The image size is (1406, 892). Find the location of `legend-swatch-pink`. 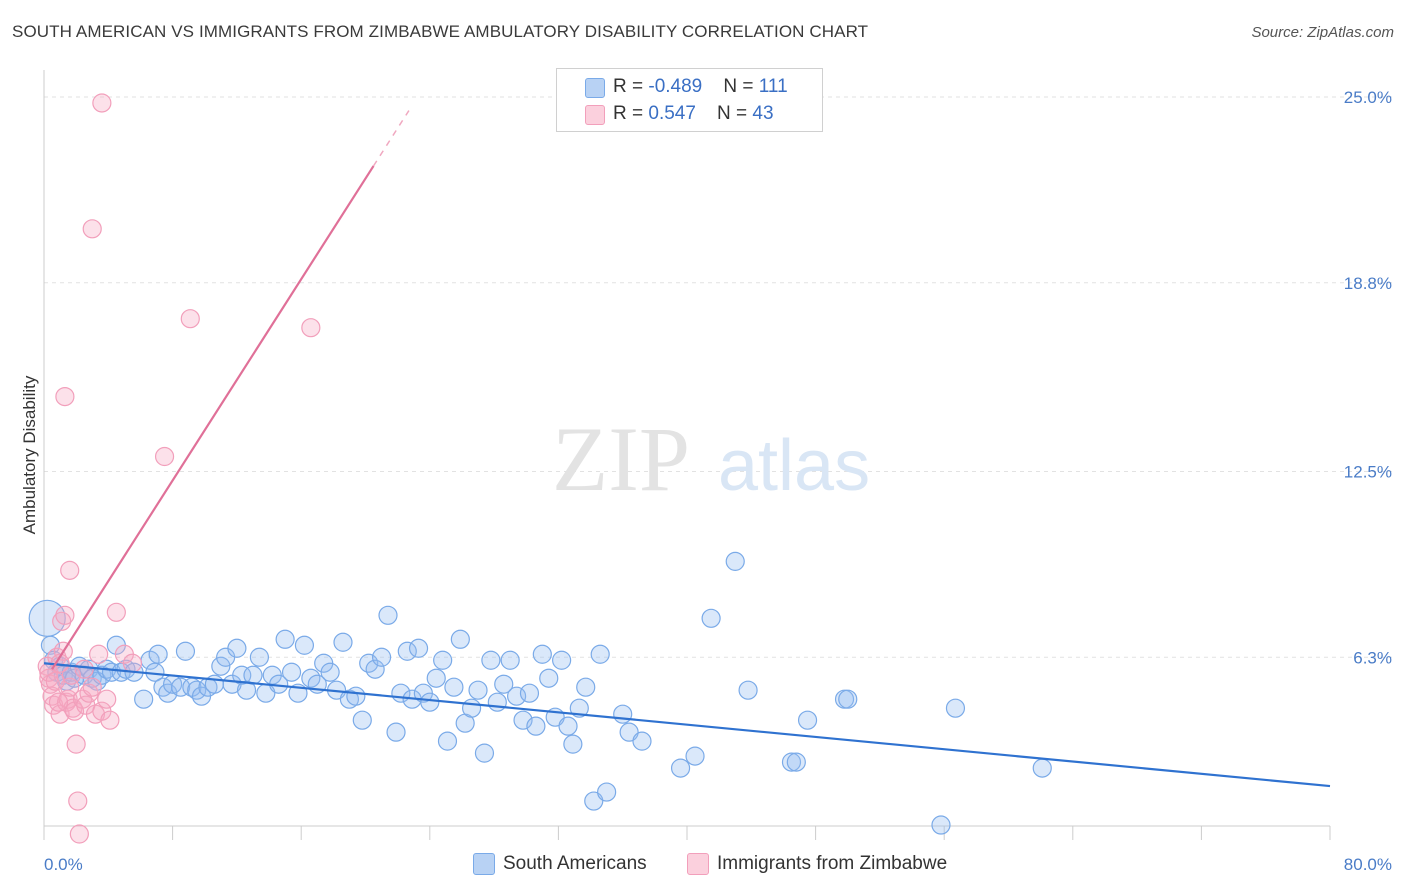

legend-swatch-pink is located at coordinates (595, 115).